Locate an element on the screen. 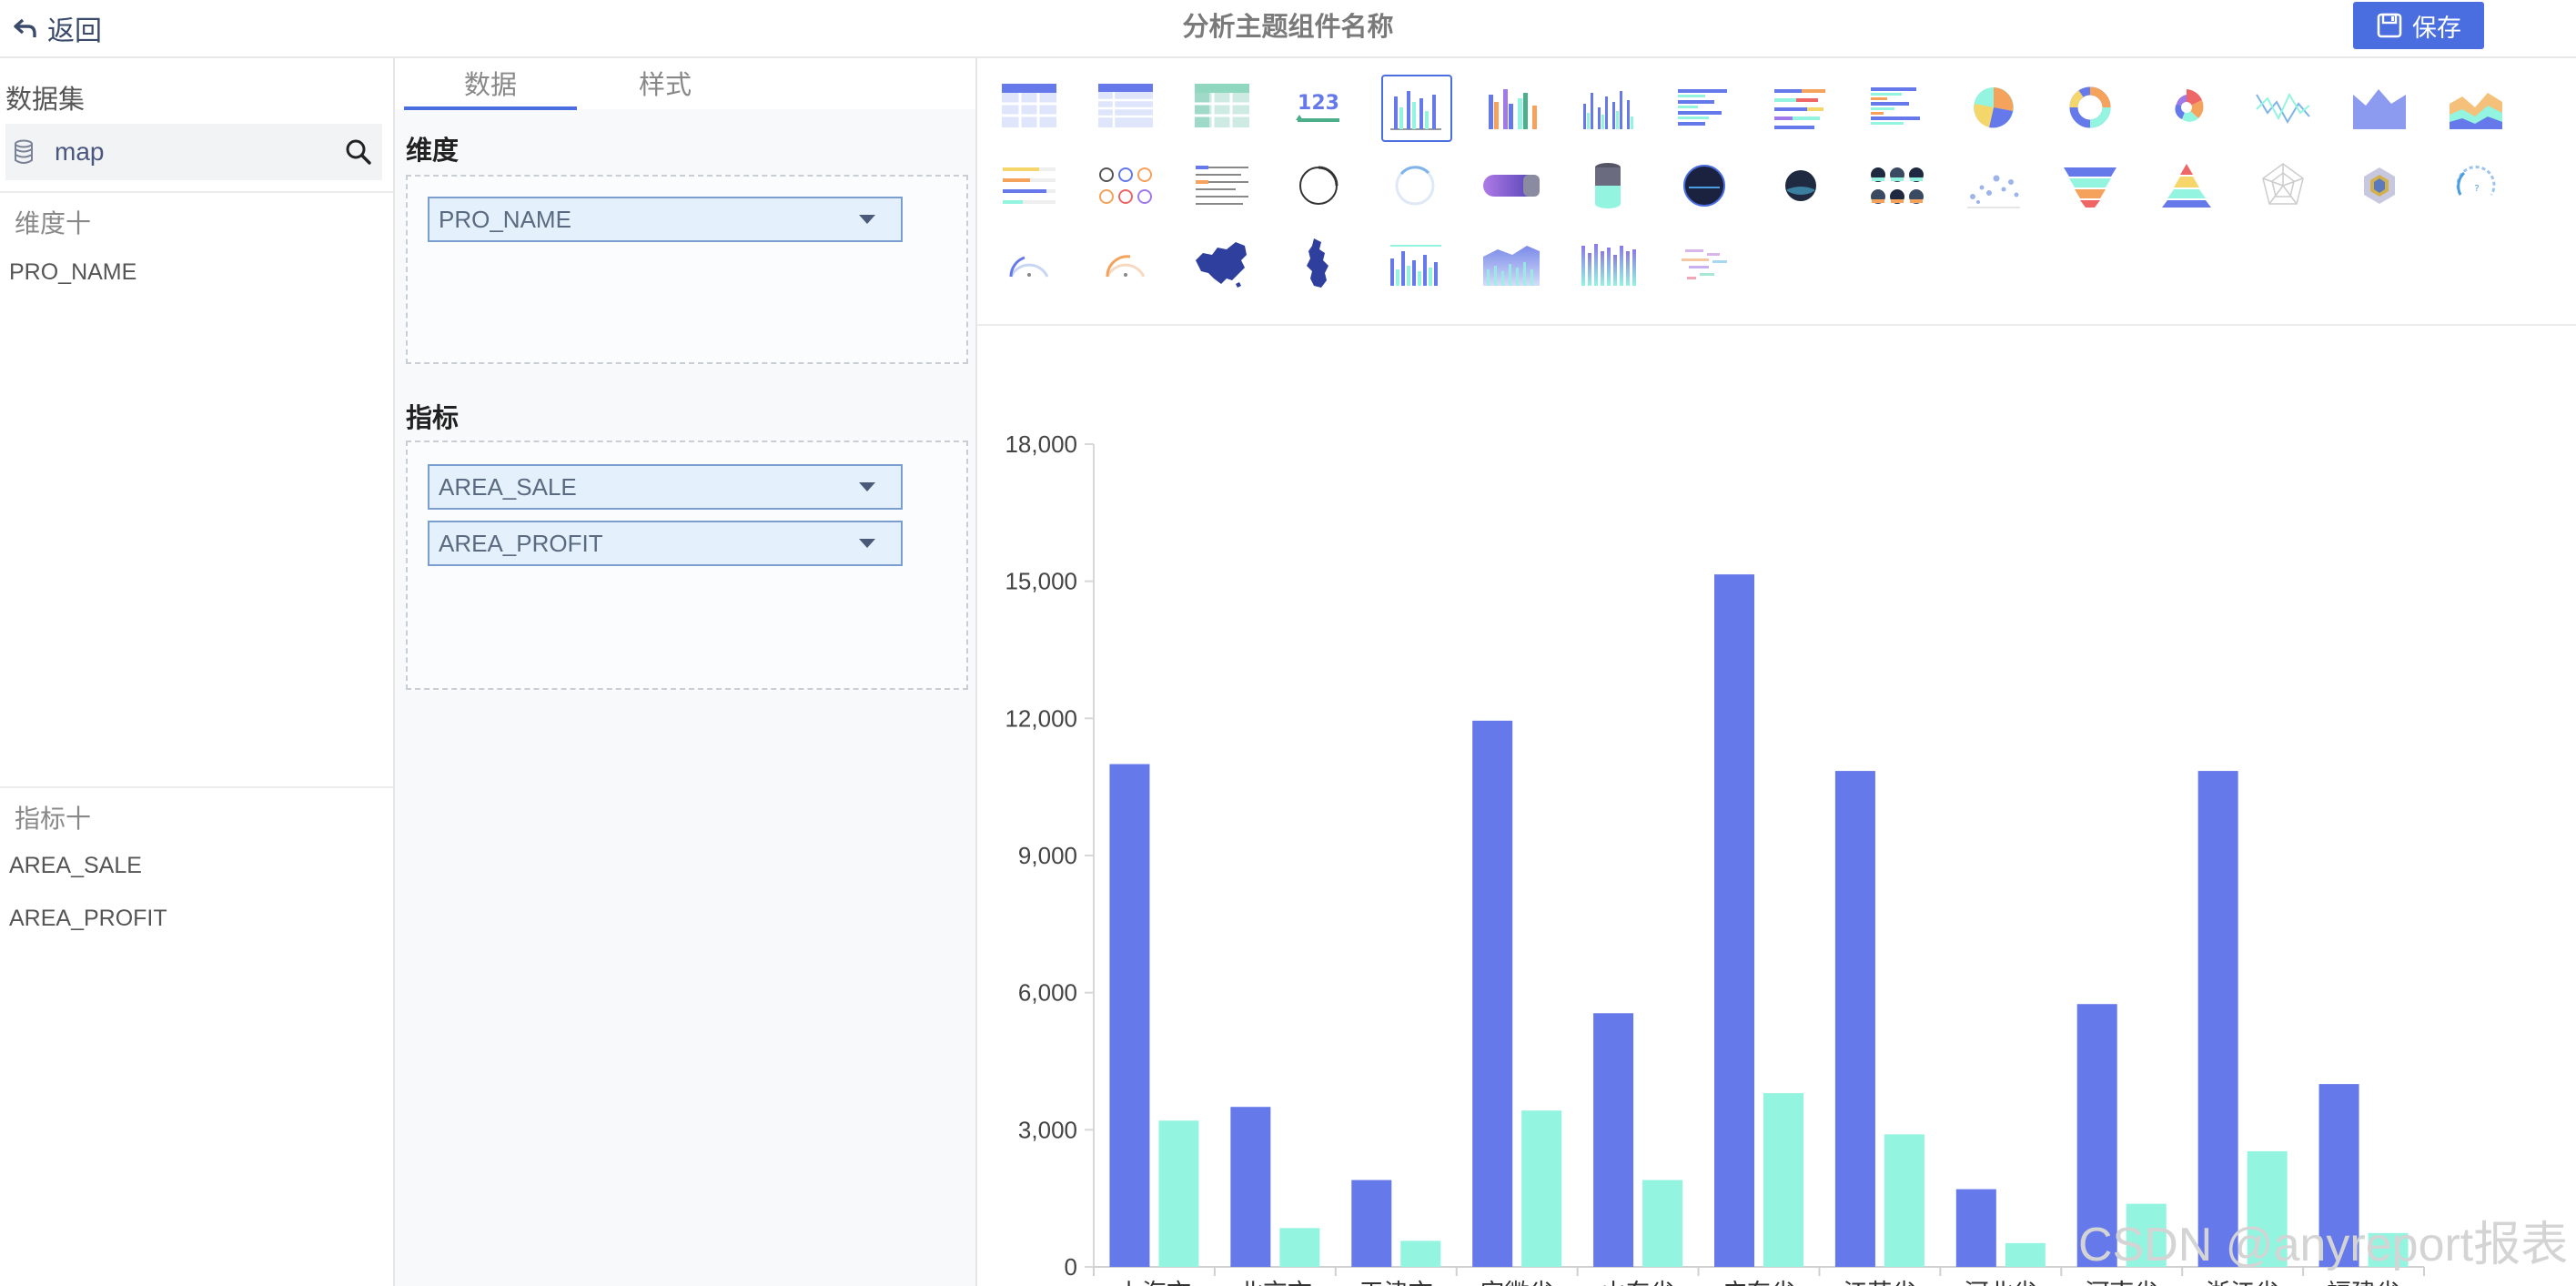  measure-chip-area-sale: AREA_SALE is located at coordinates (665, 487).